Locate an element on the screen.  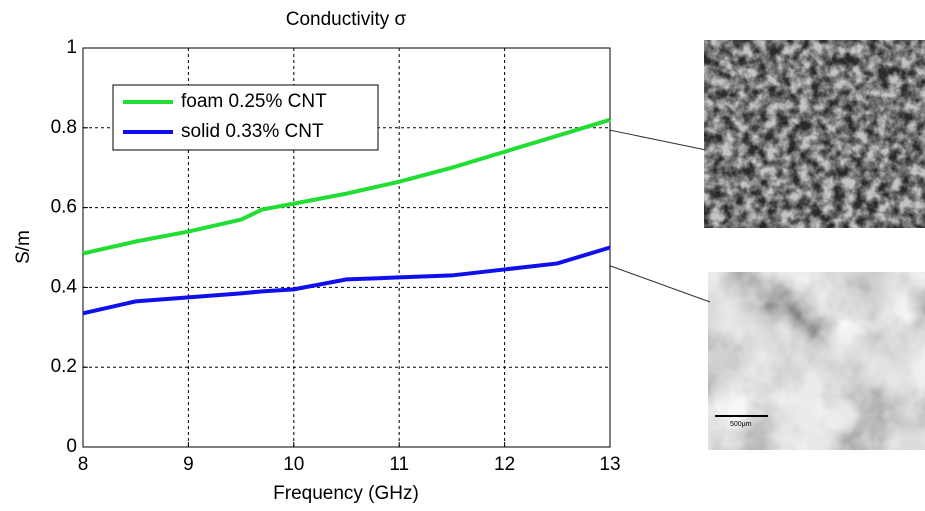
legend: foam 0.25% CNT solid 0.33% CNT is located at coordinates (245, 117).